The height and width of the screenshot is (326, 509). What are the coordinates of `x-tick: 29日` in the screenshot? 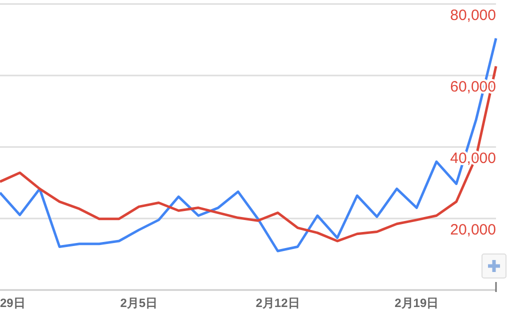 It's located at (13, 303).